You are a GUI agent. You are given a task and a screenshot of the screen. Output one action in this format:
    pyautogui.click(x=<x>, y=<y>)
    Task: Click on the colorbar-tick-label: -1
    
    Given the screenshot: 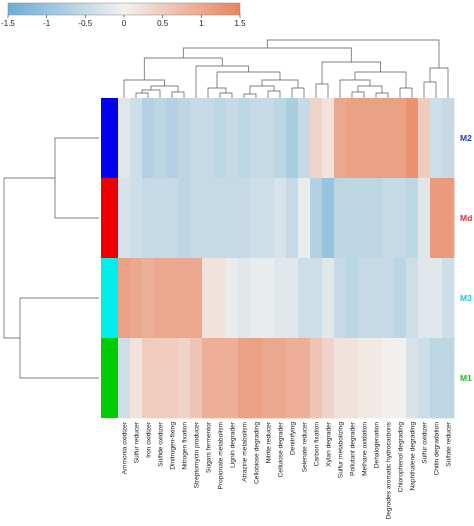 What is the action you would take?
    pyautogui.click(x=47, y=23)
    